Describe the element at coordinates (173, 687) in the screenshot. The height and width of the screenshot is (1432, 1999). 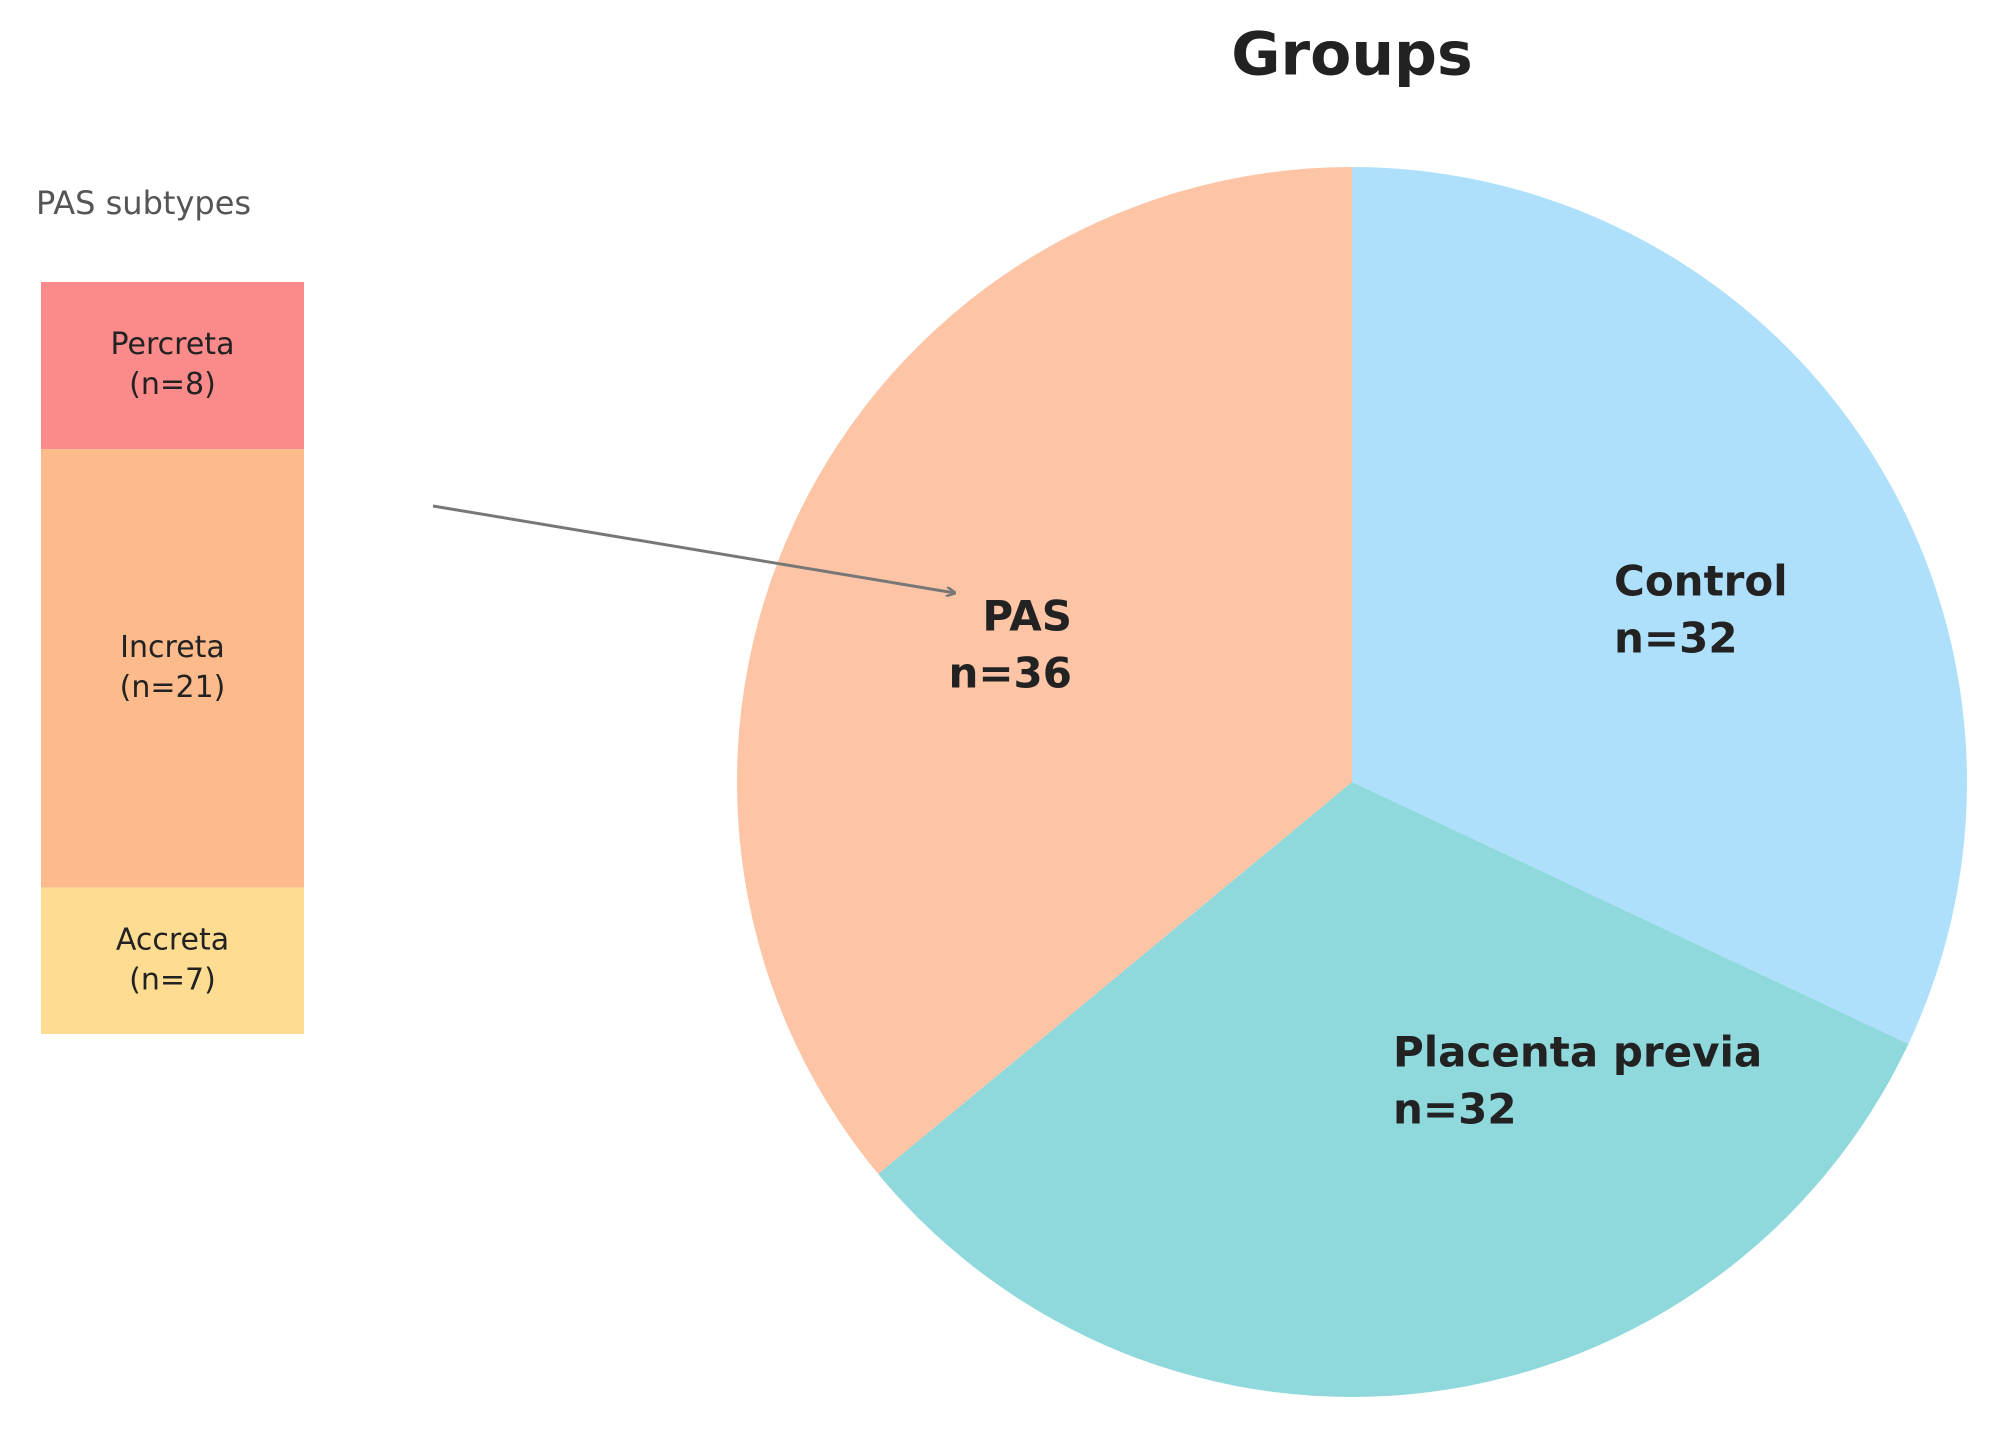
I see `segment-value-label: (n=21)` at that location.